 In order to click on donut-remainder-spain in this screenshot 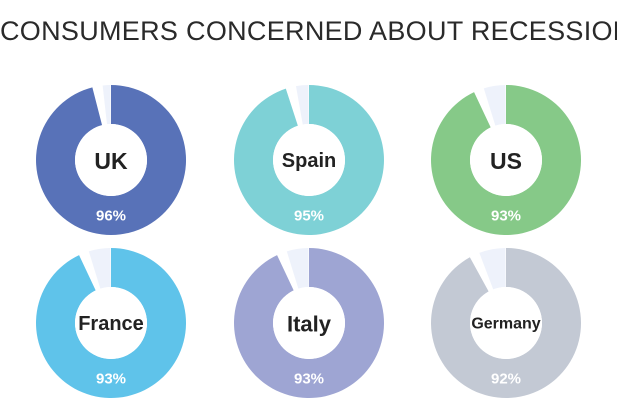, I will do `click(302, 105)`.